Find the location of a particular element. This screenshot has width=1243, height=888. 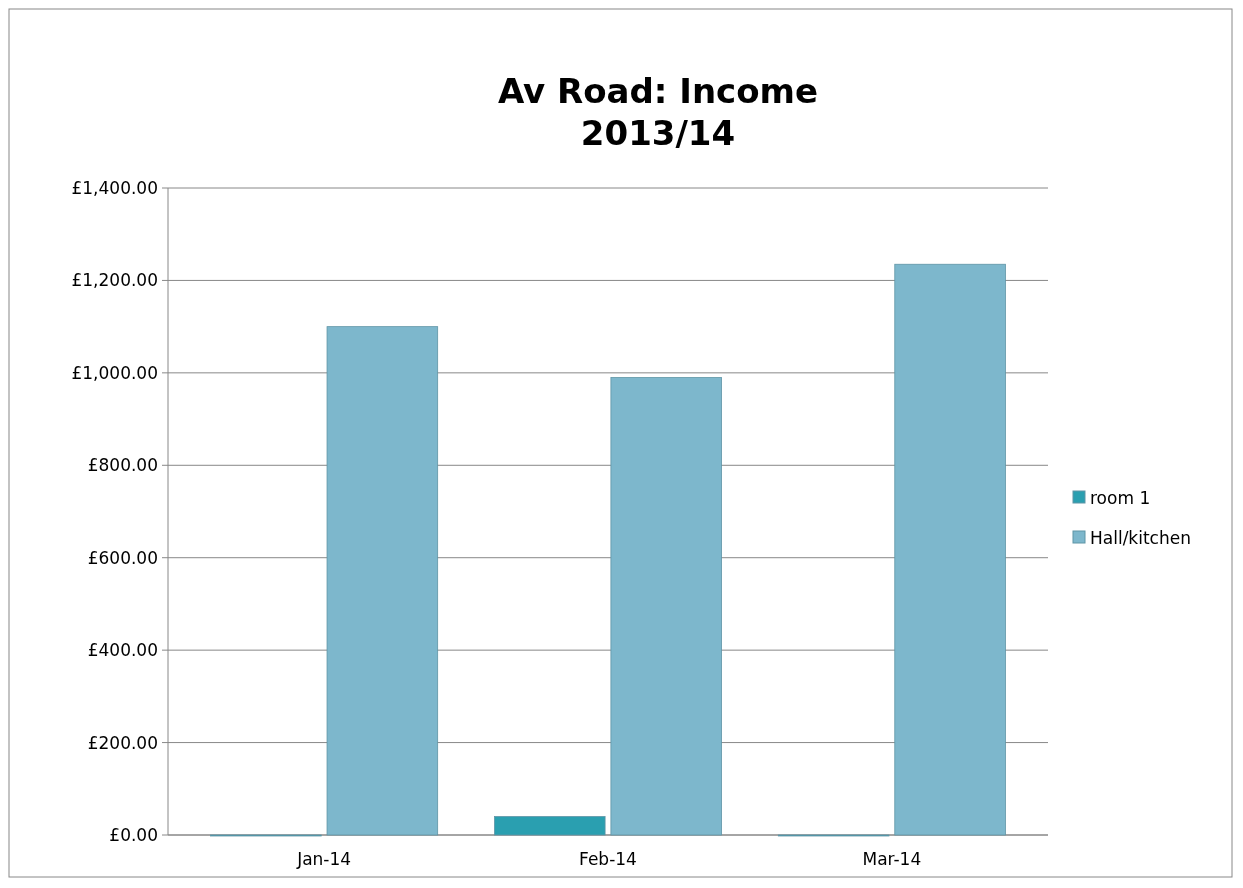

legend-label: room 1 is located at coordinates (1120, 497).